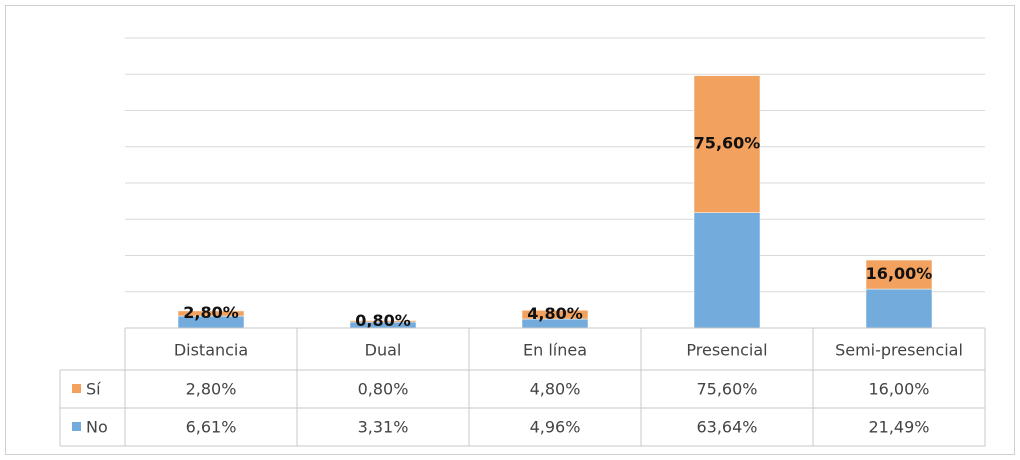 This screenshot has width=1020, height=460. I want to click on x-tick-label: En línea, so click(555, 350).